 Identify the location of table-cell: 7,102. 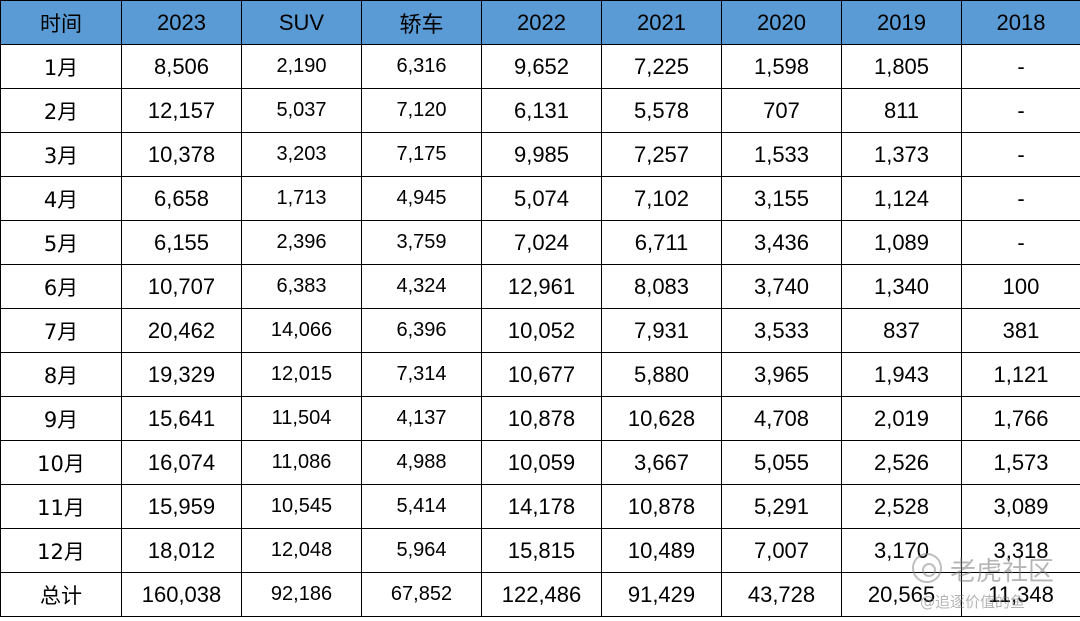
(661, 198).